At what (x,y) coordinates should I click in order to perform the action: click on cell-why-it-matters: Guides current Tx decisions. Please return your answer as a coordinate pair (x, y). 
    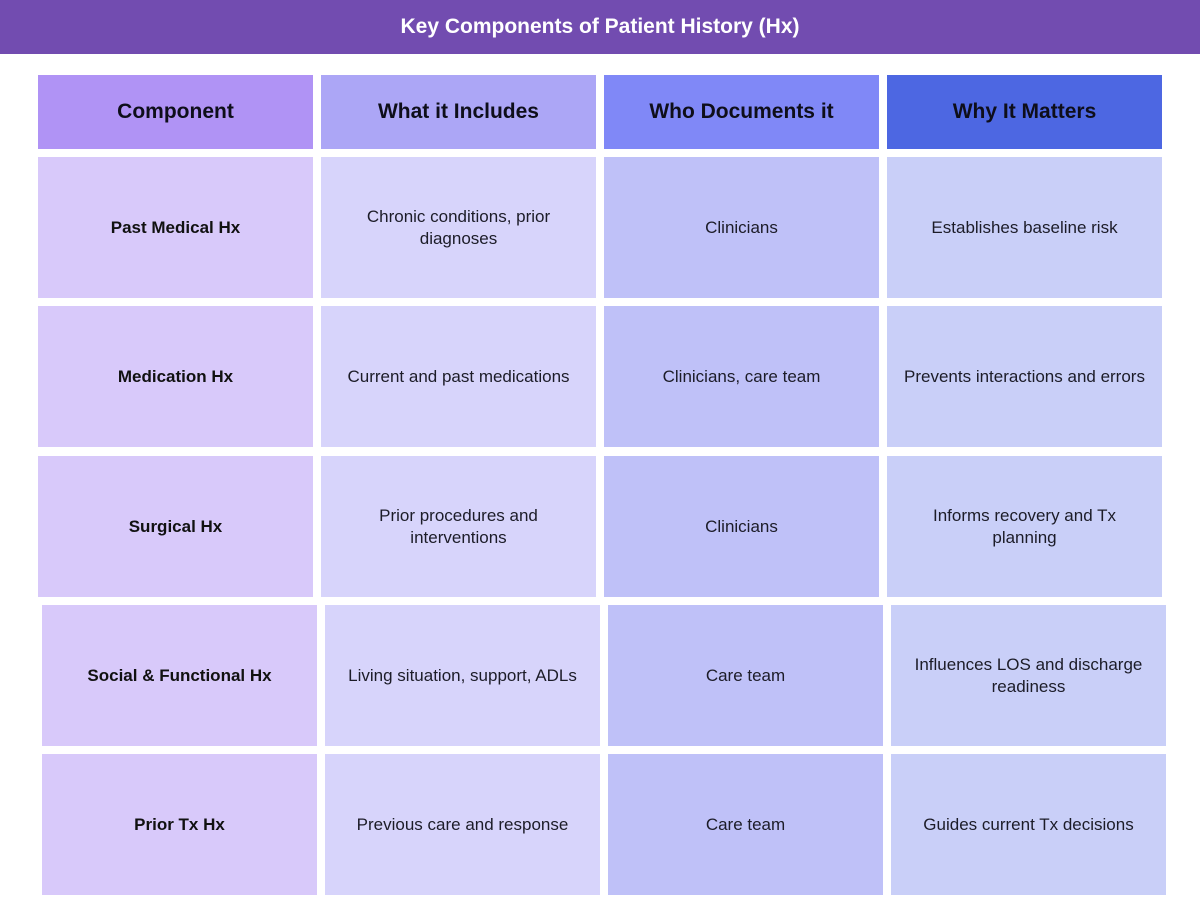
    Looking at the image, I should click on (1028, 824).